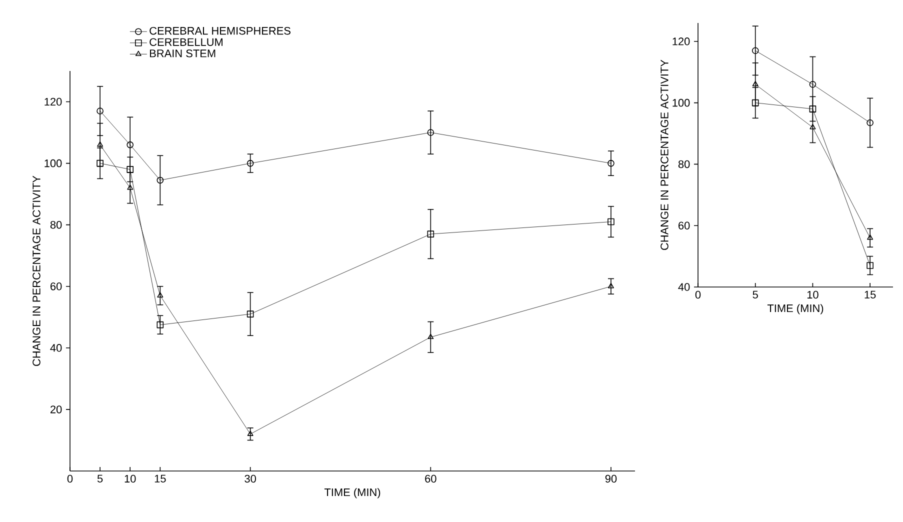 The width and height of the screenshot is (903, 522). I want to click on legend-label: CEREBRAL HEMISPHERES, so click(220, 30).